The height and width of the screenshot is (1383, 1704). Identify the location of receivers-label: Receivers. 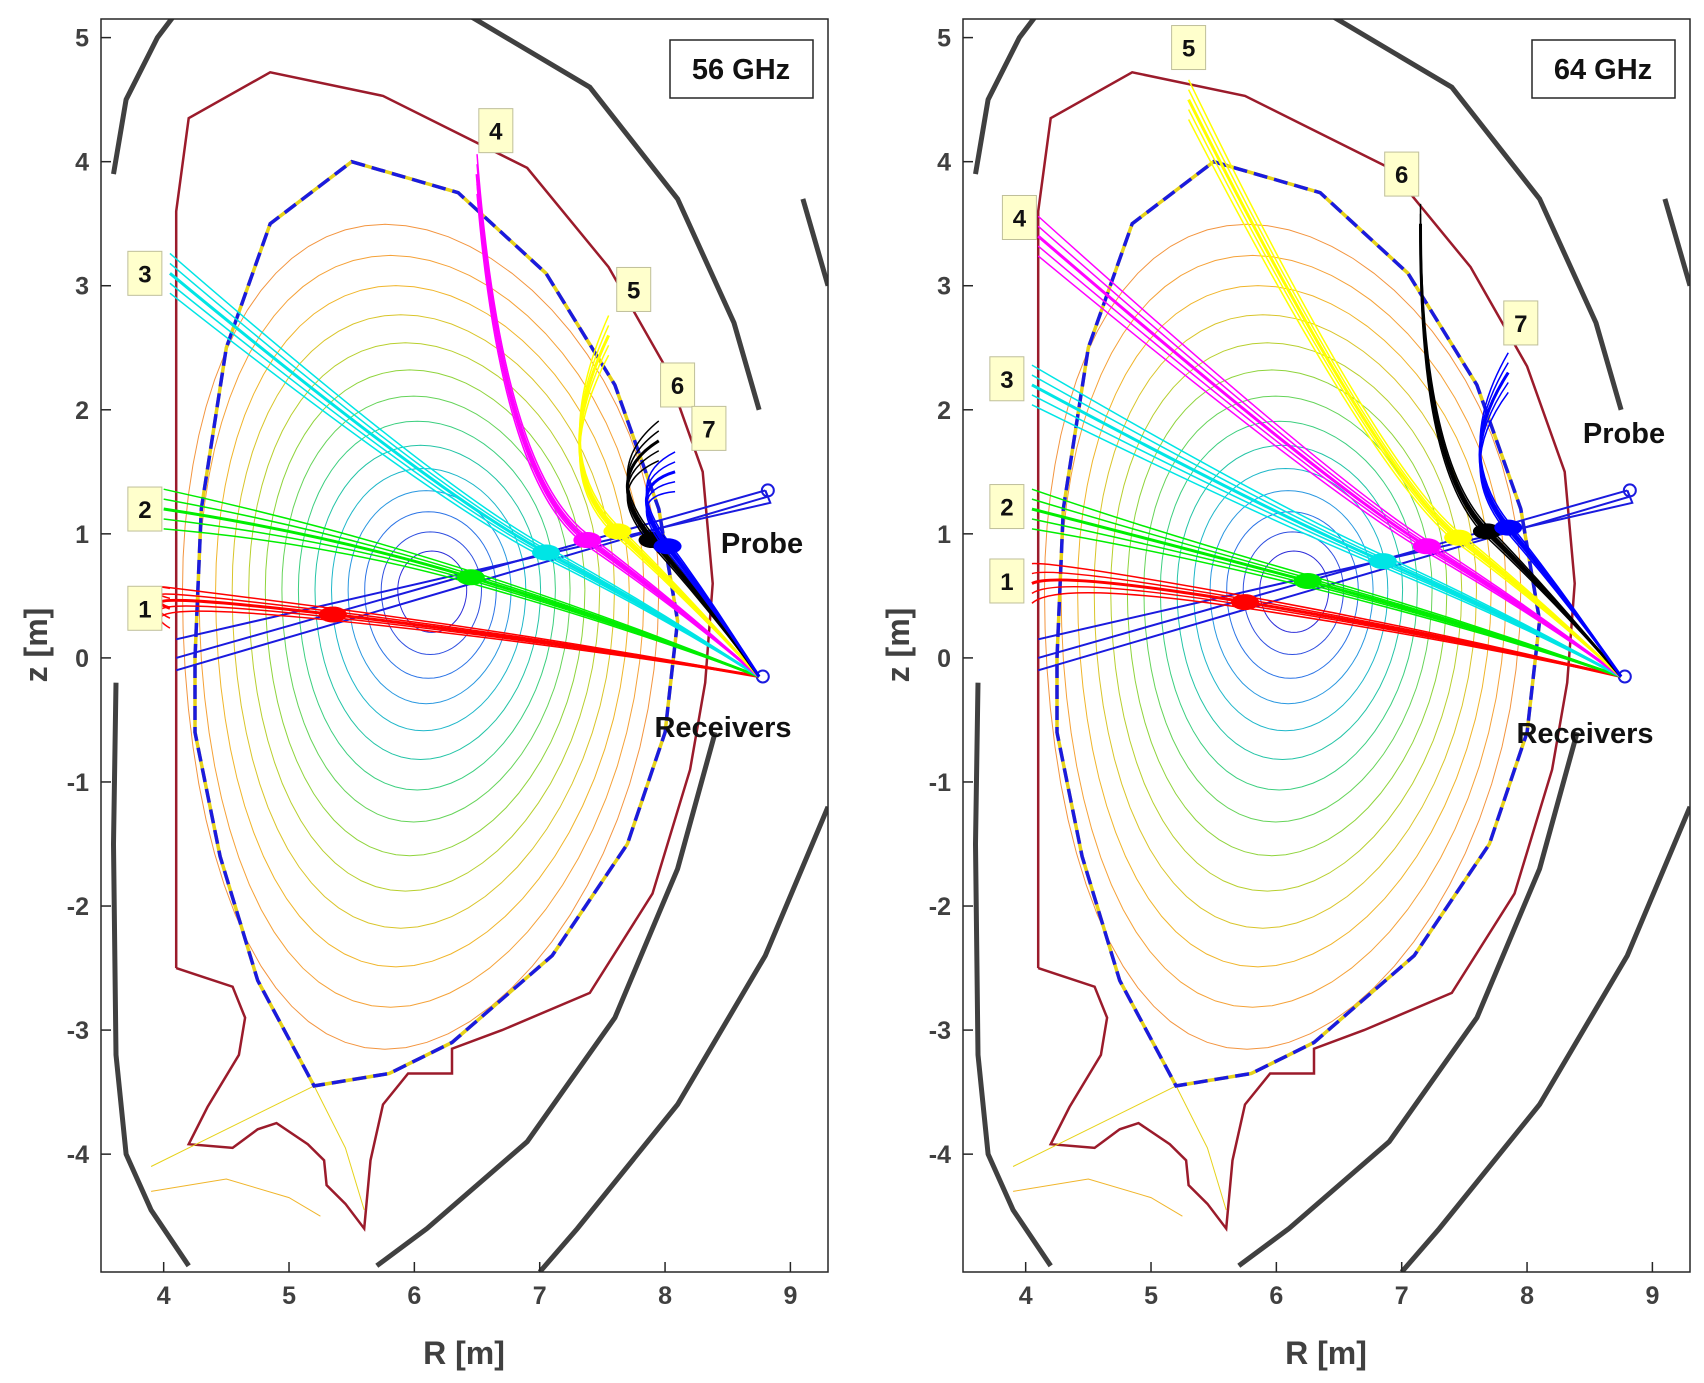
(722, 728).